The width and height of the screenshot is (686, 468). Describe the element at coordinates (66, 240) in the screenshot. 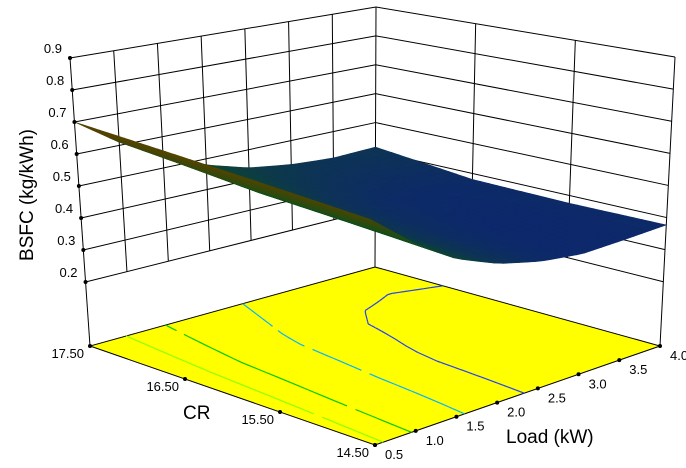

I see `z-tick-label: 0.3` at that location.